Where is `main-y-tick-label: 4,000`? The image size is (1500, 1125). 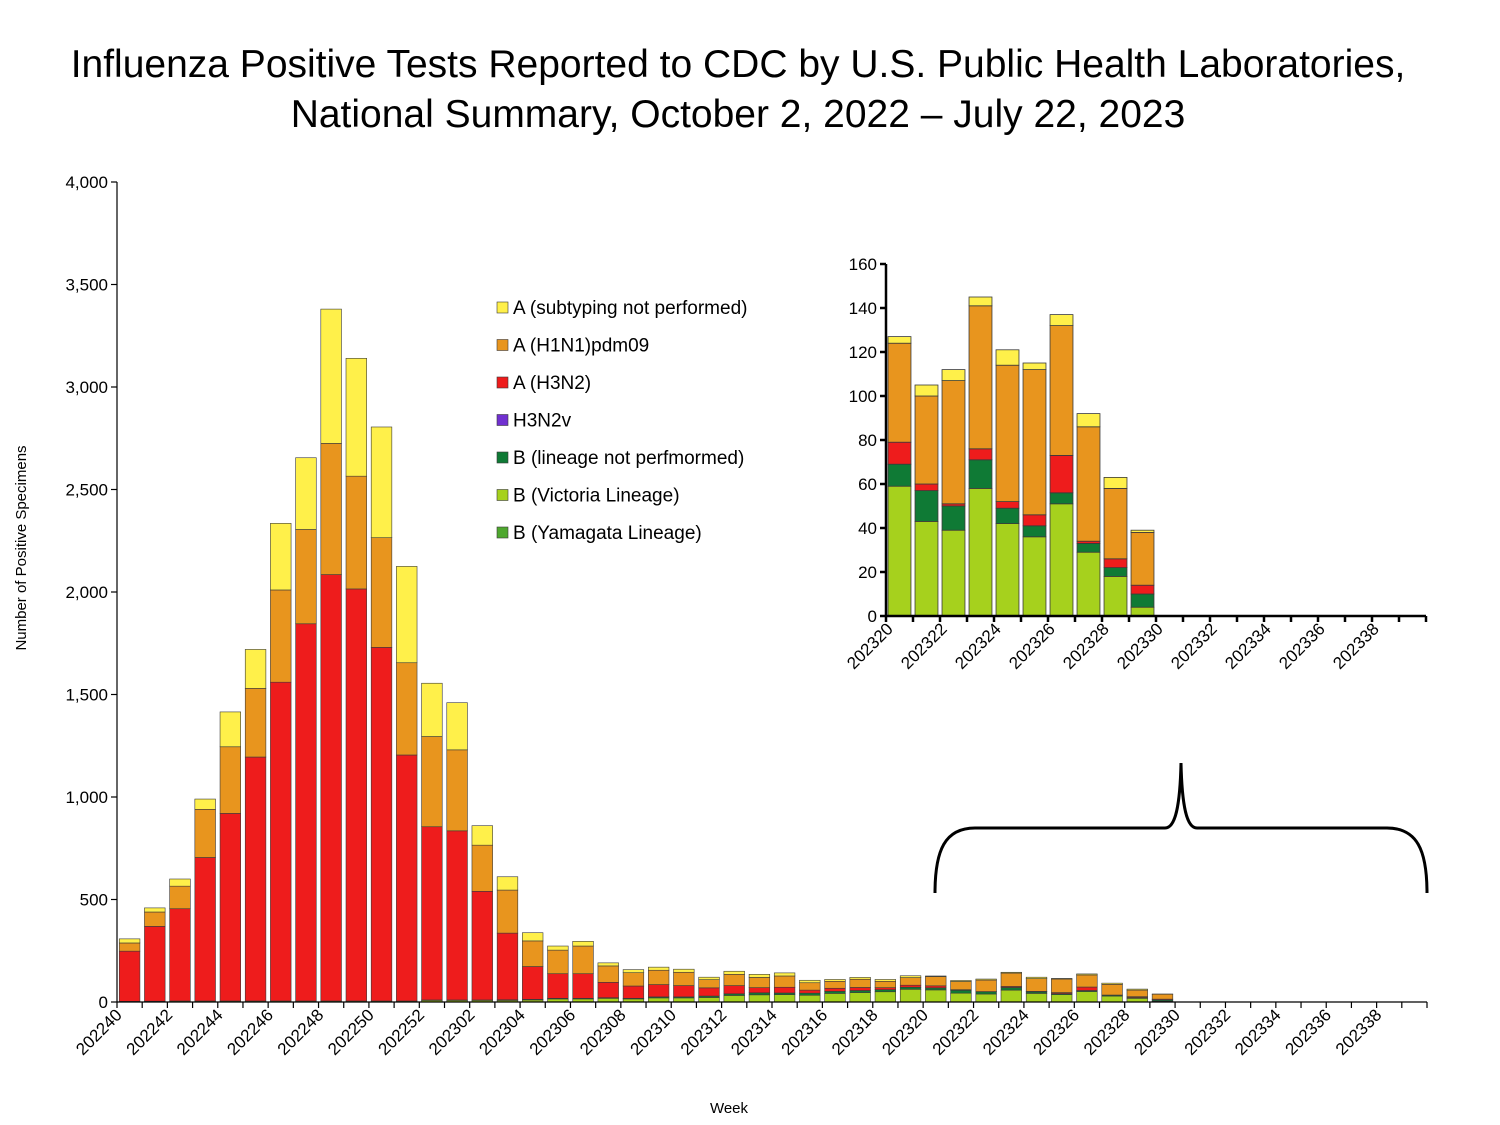 main-y-tick-label: 4,000 is located at coordinates (86, 182).